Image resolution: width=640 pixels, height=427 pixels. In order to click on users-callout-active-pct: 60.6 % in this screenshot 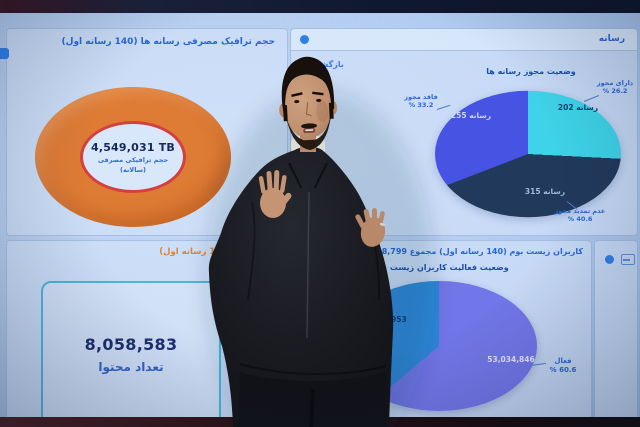, I will do `click(563, 370)`.